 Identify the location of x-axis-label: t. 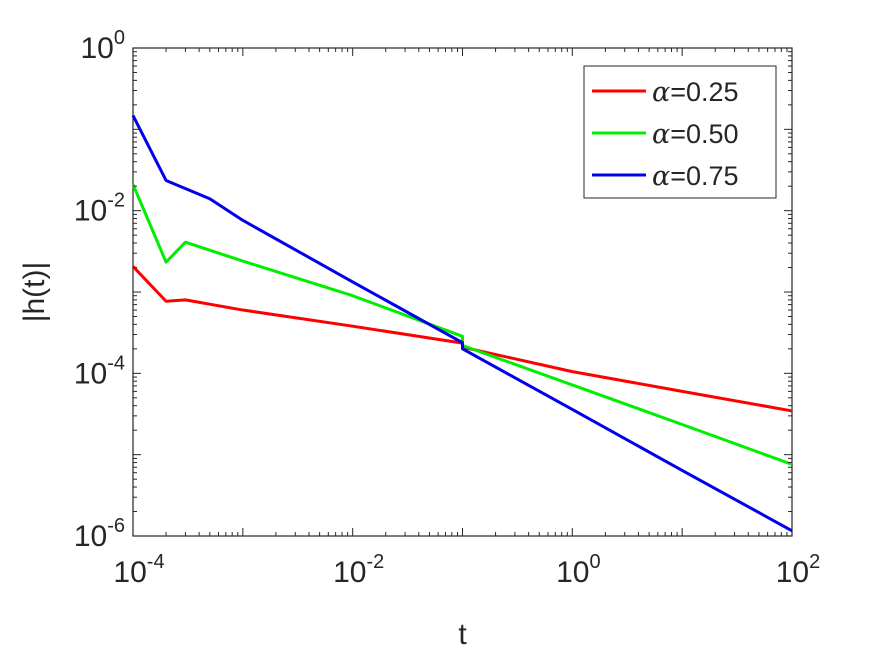
(462, 634).